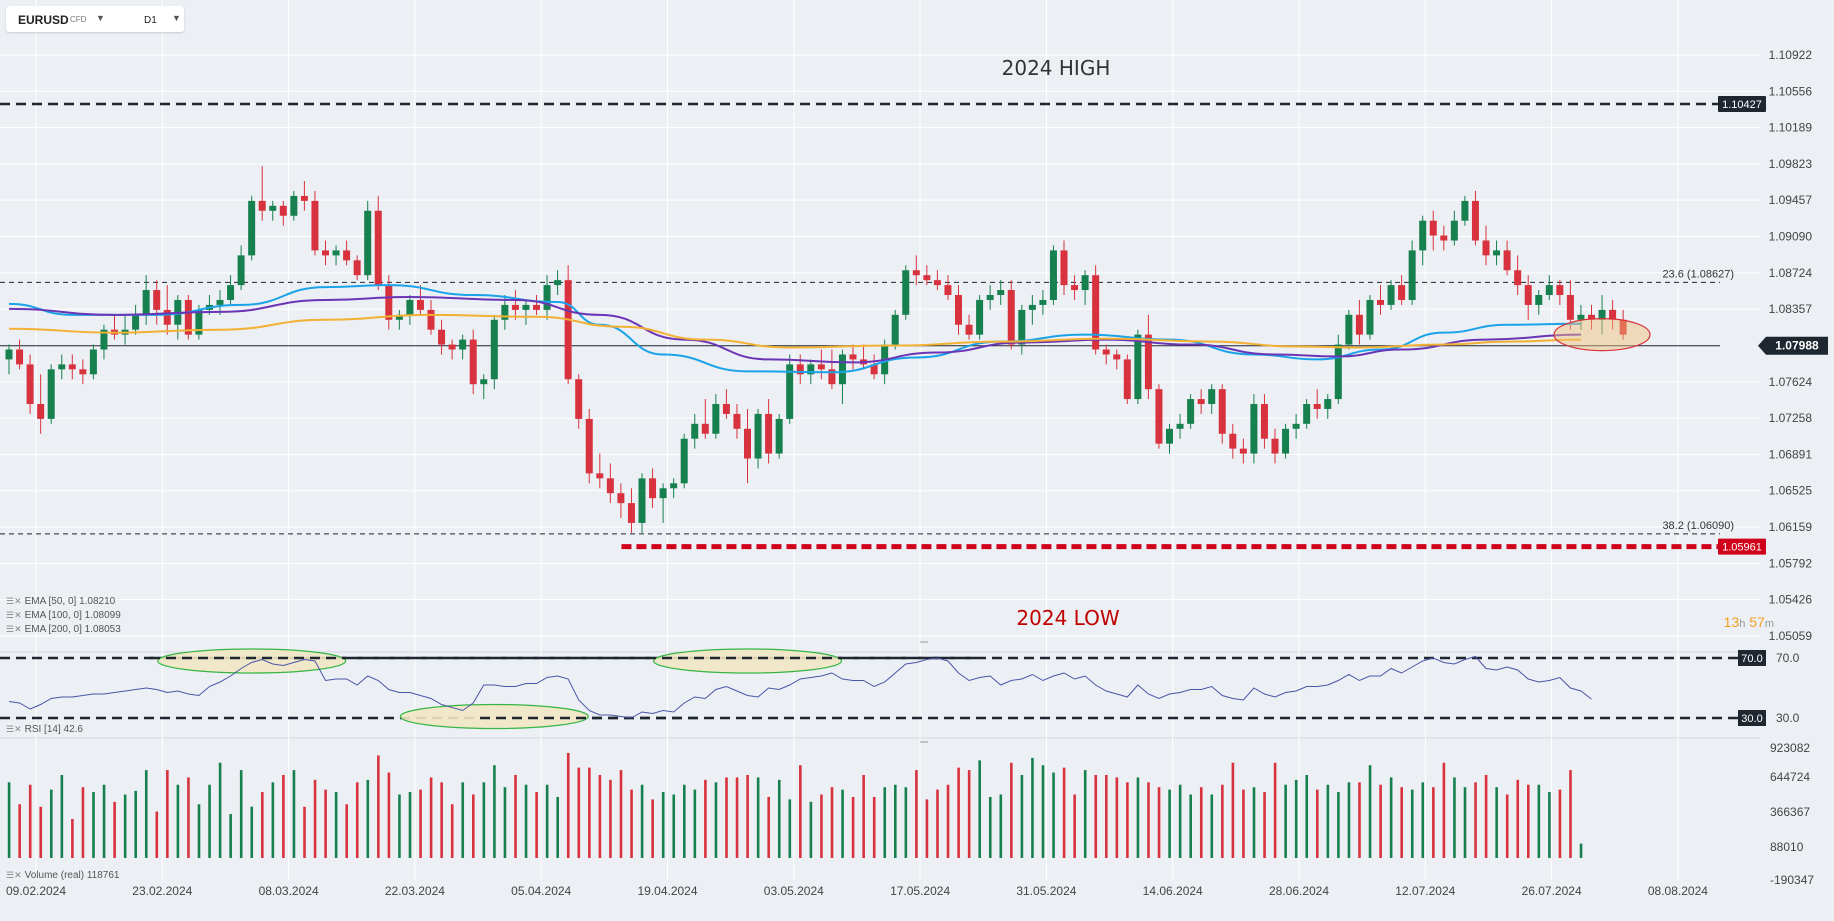 The image size is (1834, 921). Describe the element at coordinates (747, 661) in the screenshot. I see `rsi-highlight-ellipse` at that location.